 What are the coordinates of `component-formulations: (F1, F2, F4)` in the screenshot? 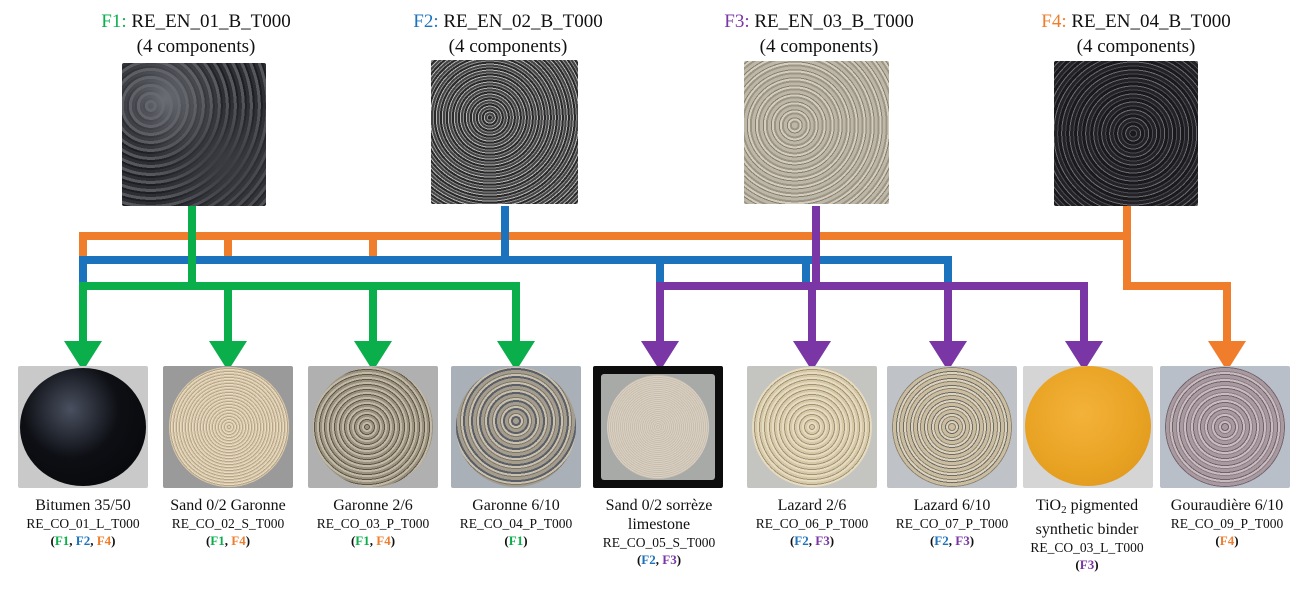 It's located at (83, 540).